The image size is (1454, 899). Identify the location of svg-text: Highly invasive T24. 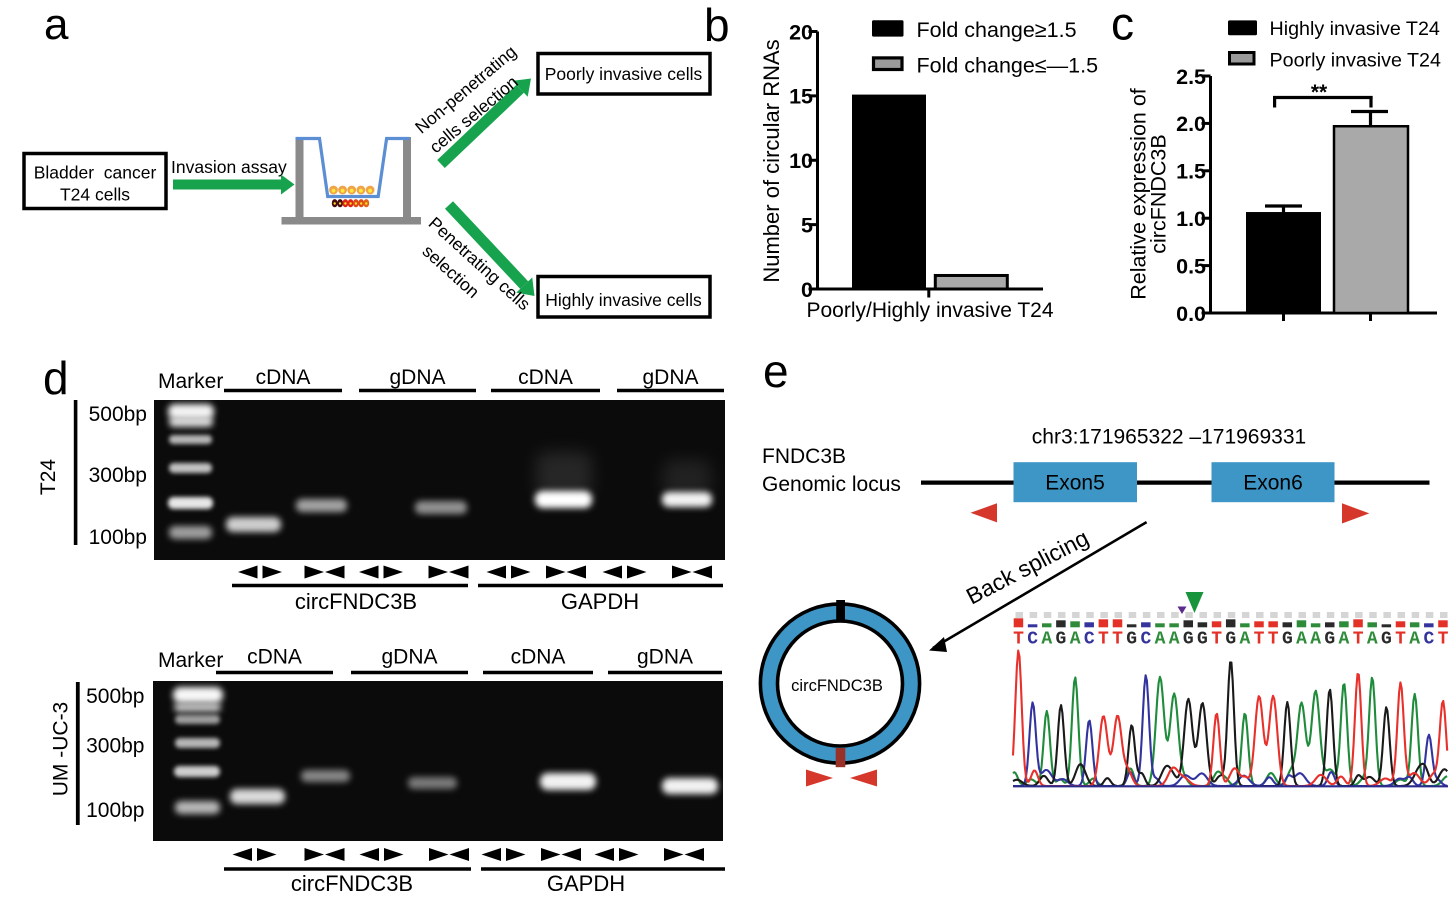
(1355, 29).